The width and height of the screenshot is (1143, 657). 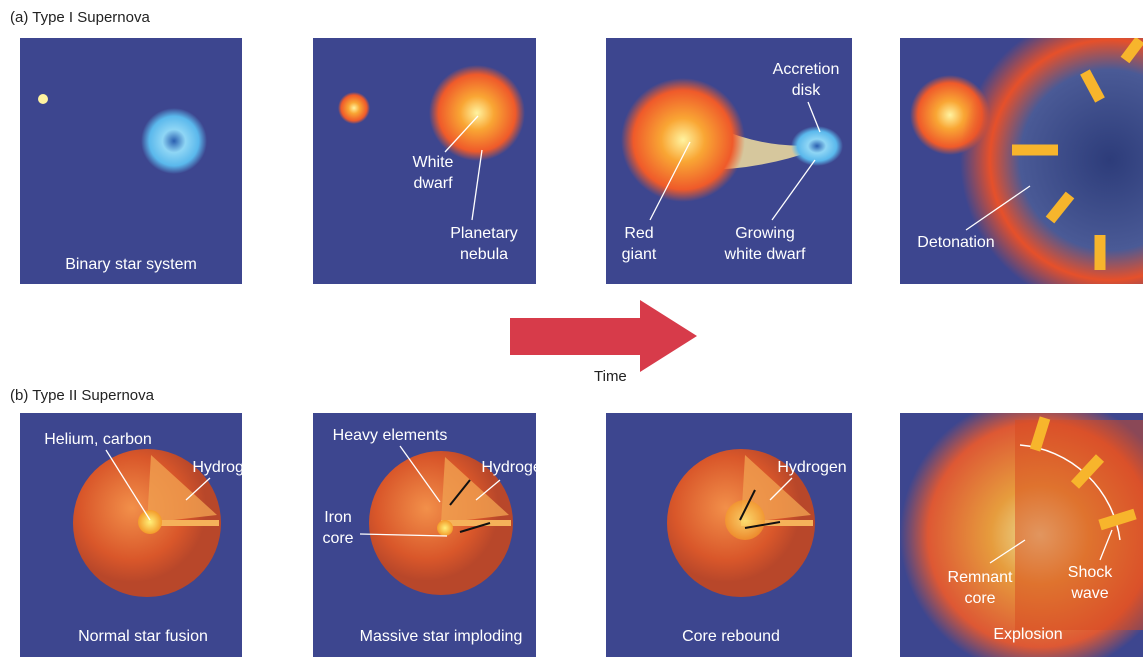 I want to click on white-dwarf-nebula, so click(x=174, y=141).